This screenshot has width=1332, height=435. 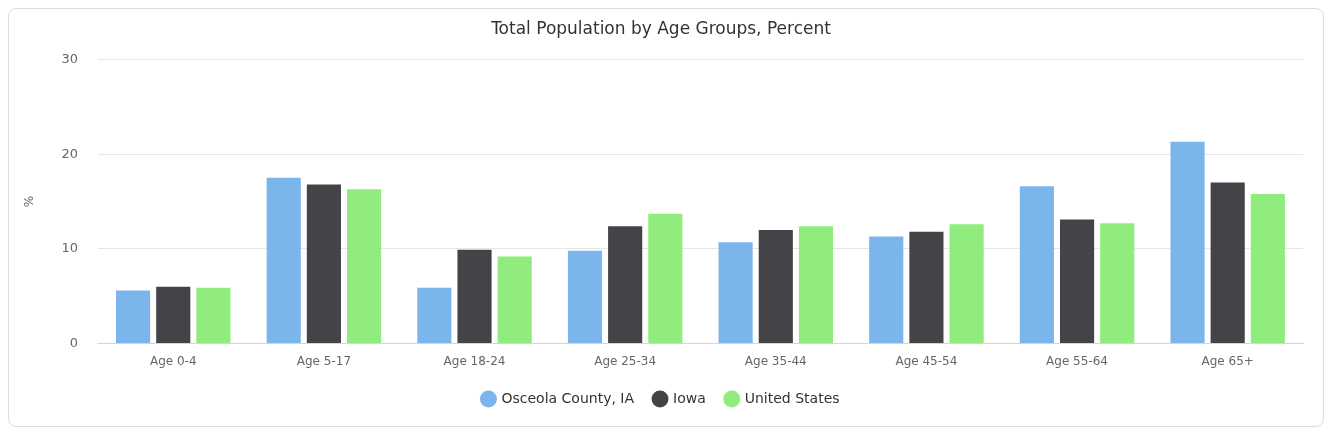 What do you see at coordinates (69, 58) in the screenshot?
I see `y-tick-label: 30` at bounding box center [69, 58].